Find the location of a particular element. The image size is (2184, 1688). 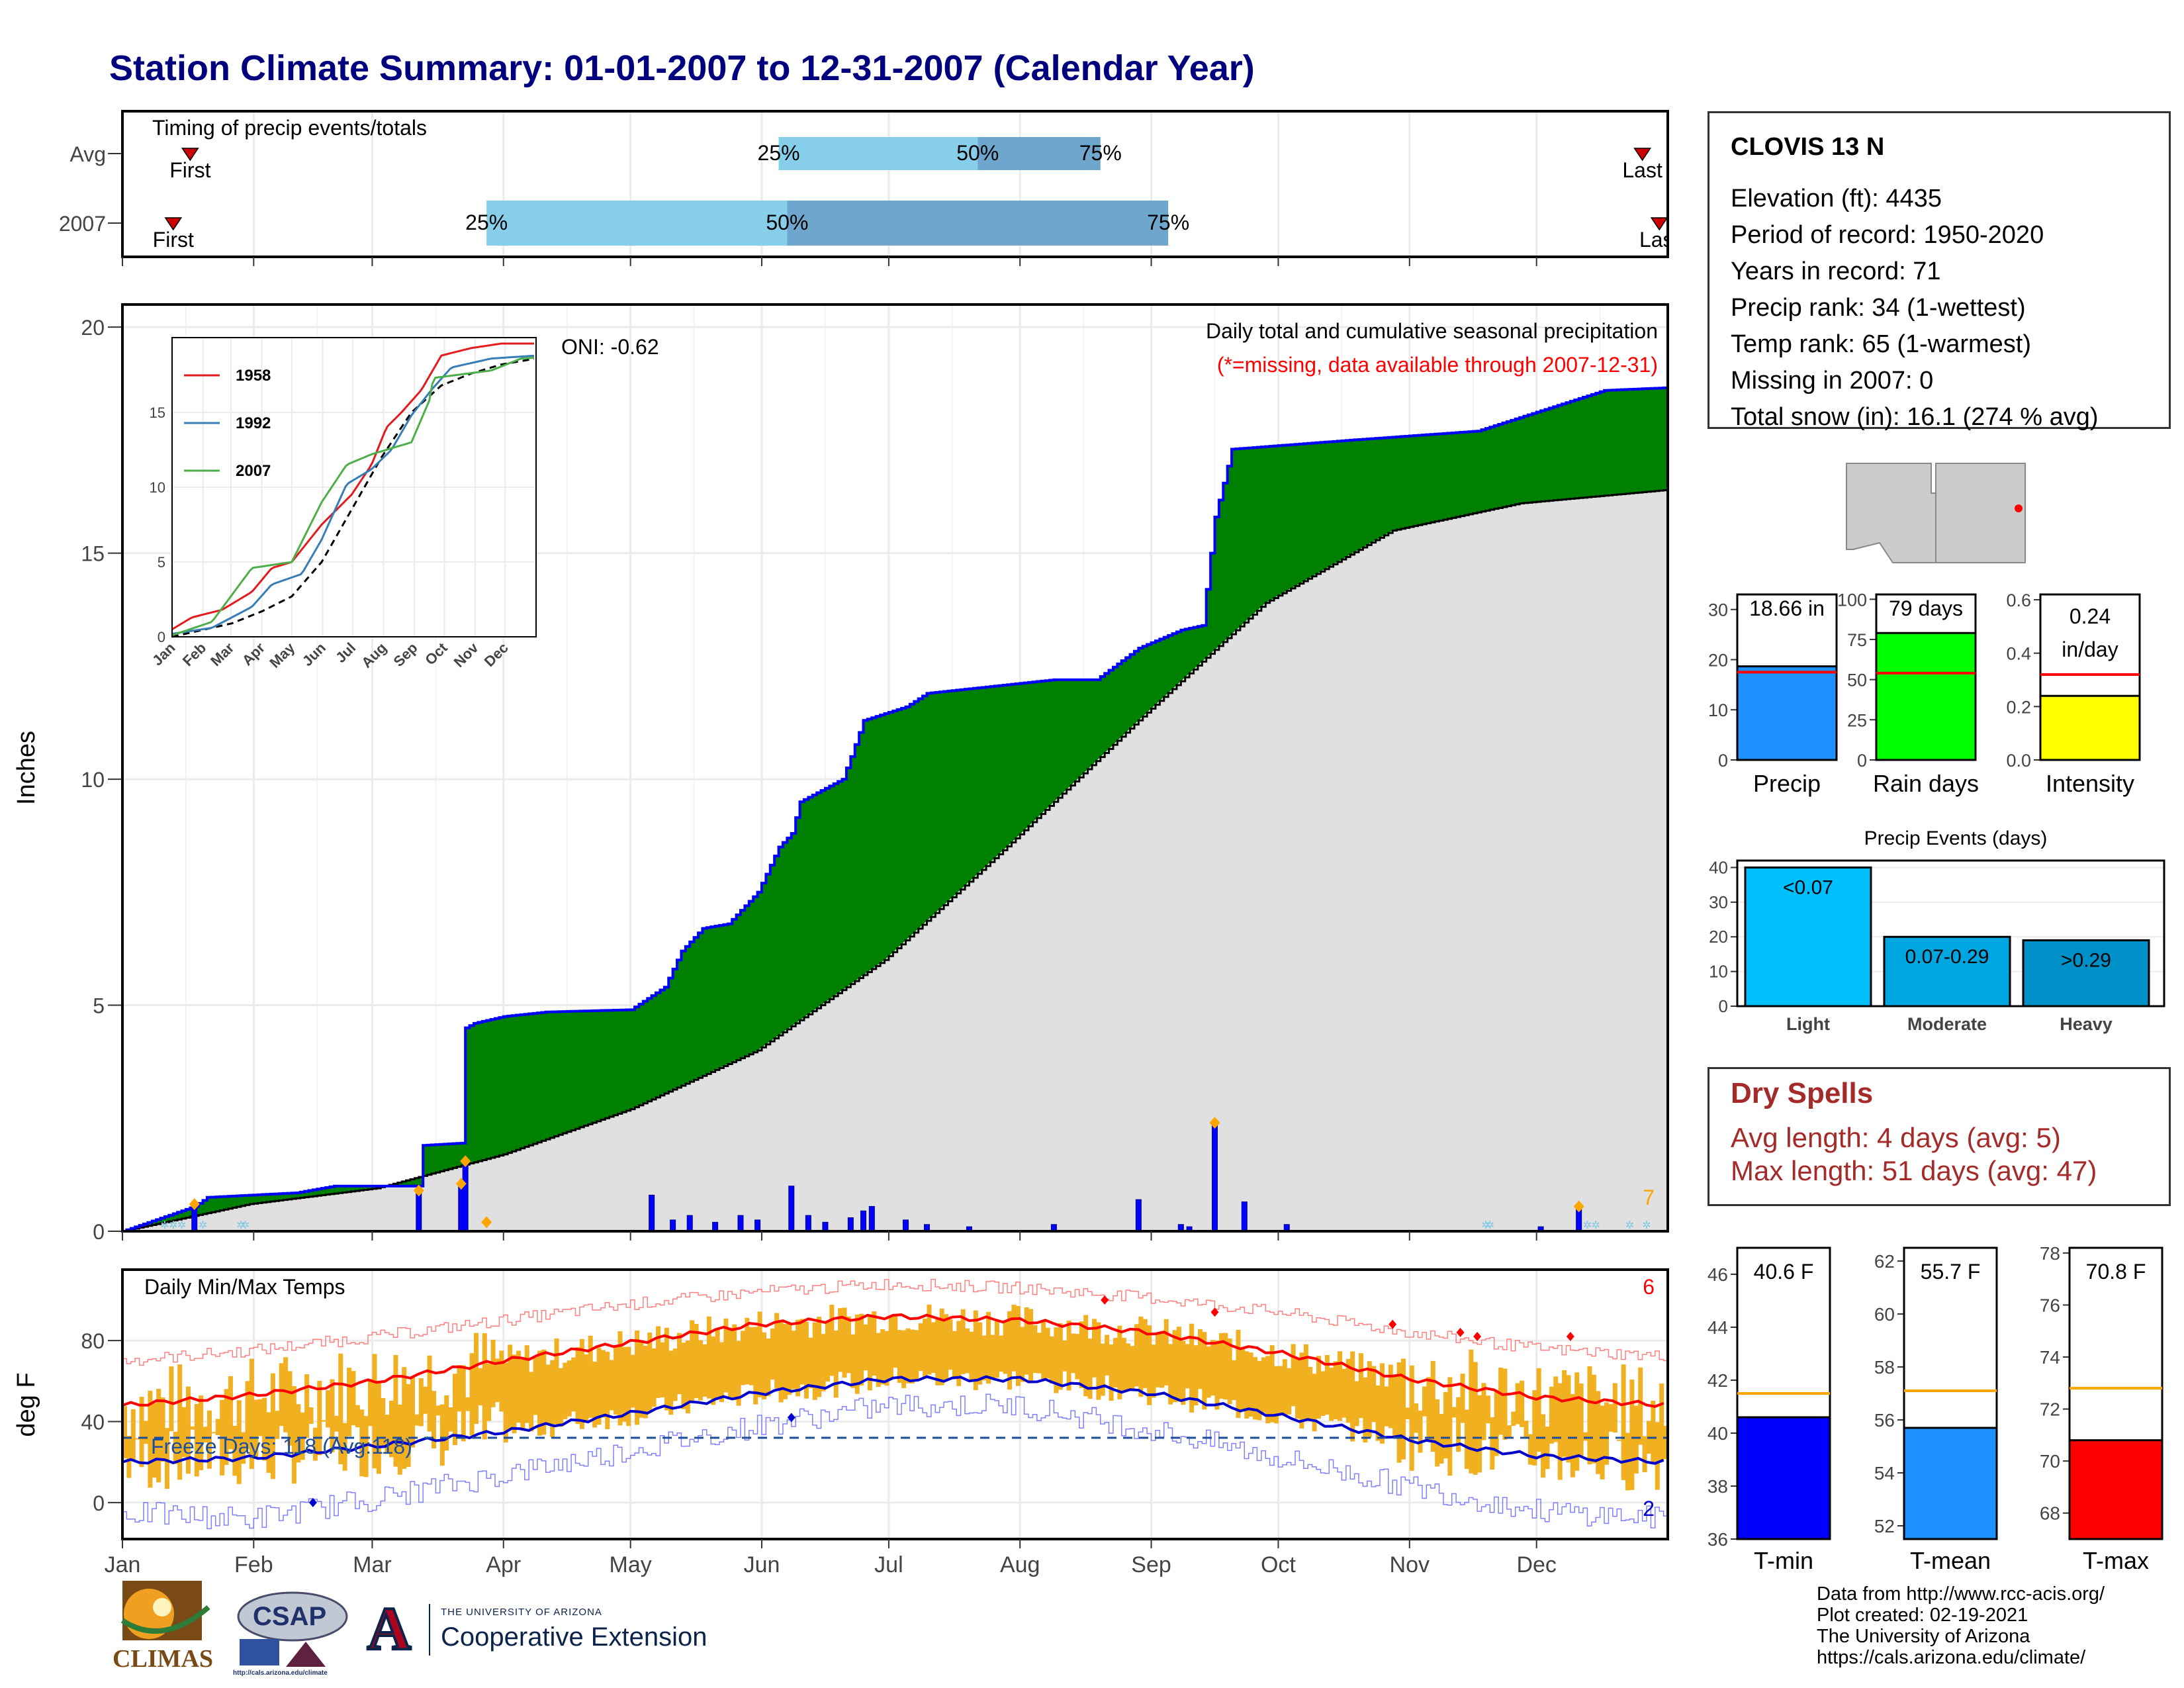

timing-p25-label: 25% is located at coordinates (486, 222).